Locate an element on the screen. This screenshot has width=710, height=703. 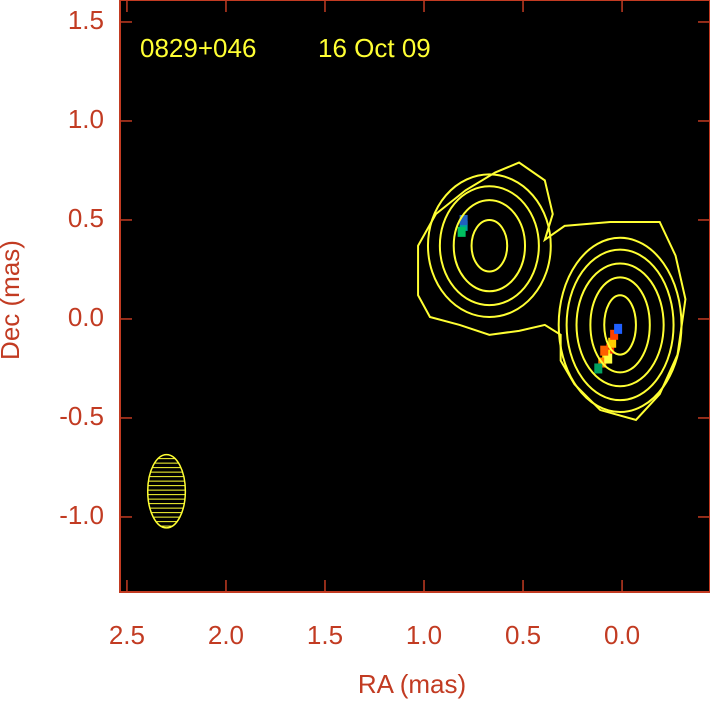
y-tick-label: -1.0 is located at coordinates (81, 515).